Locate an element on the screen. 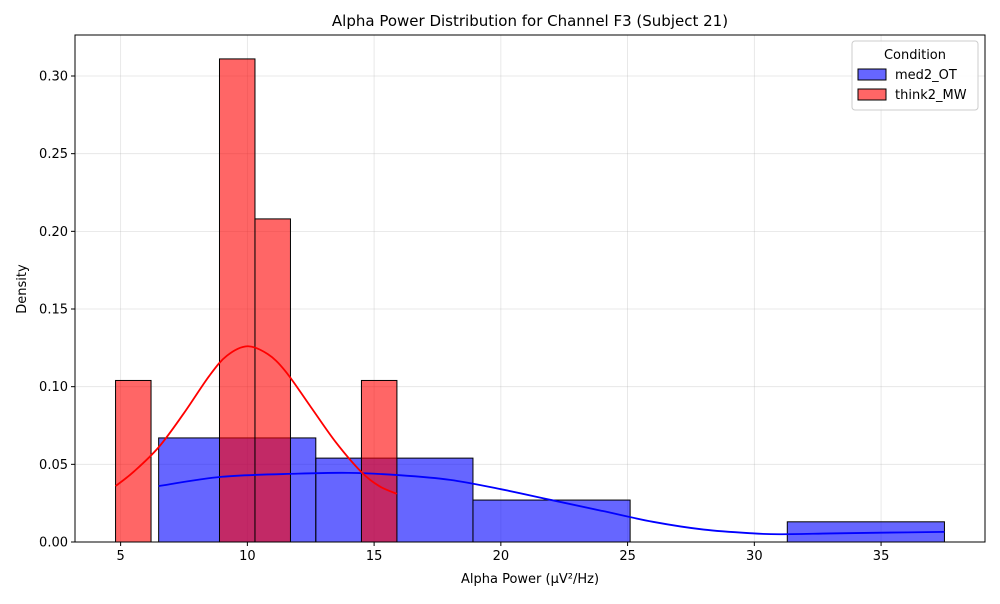  x-axis-label: Alpha Power (µV²/Hz) is located at coordinates (530, 579).